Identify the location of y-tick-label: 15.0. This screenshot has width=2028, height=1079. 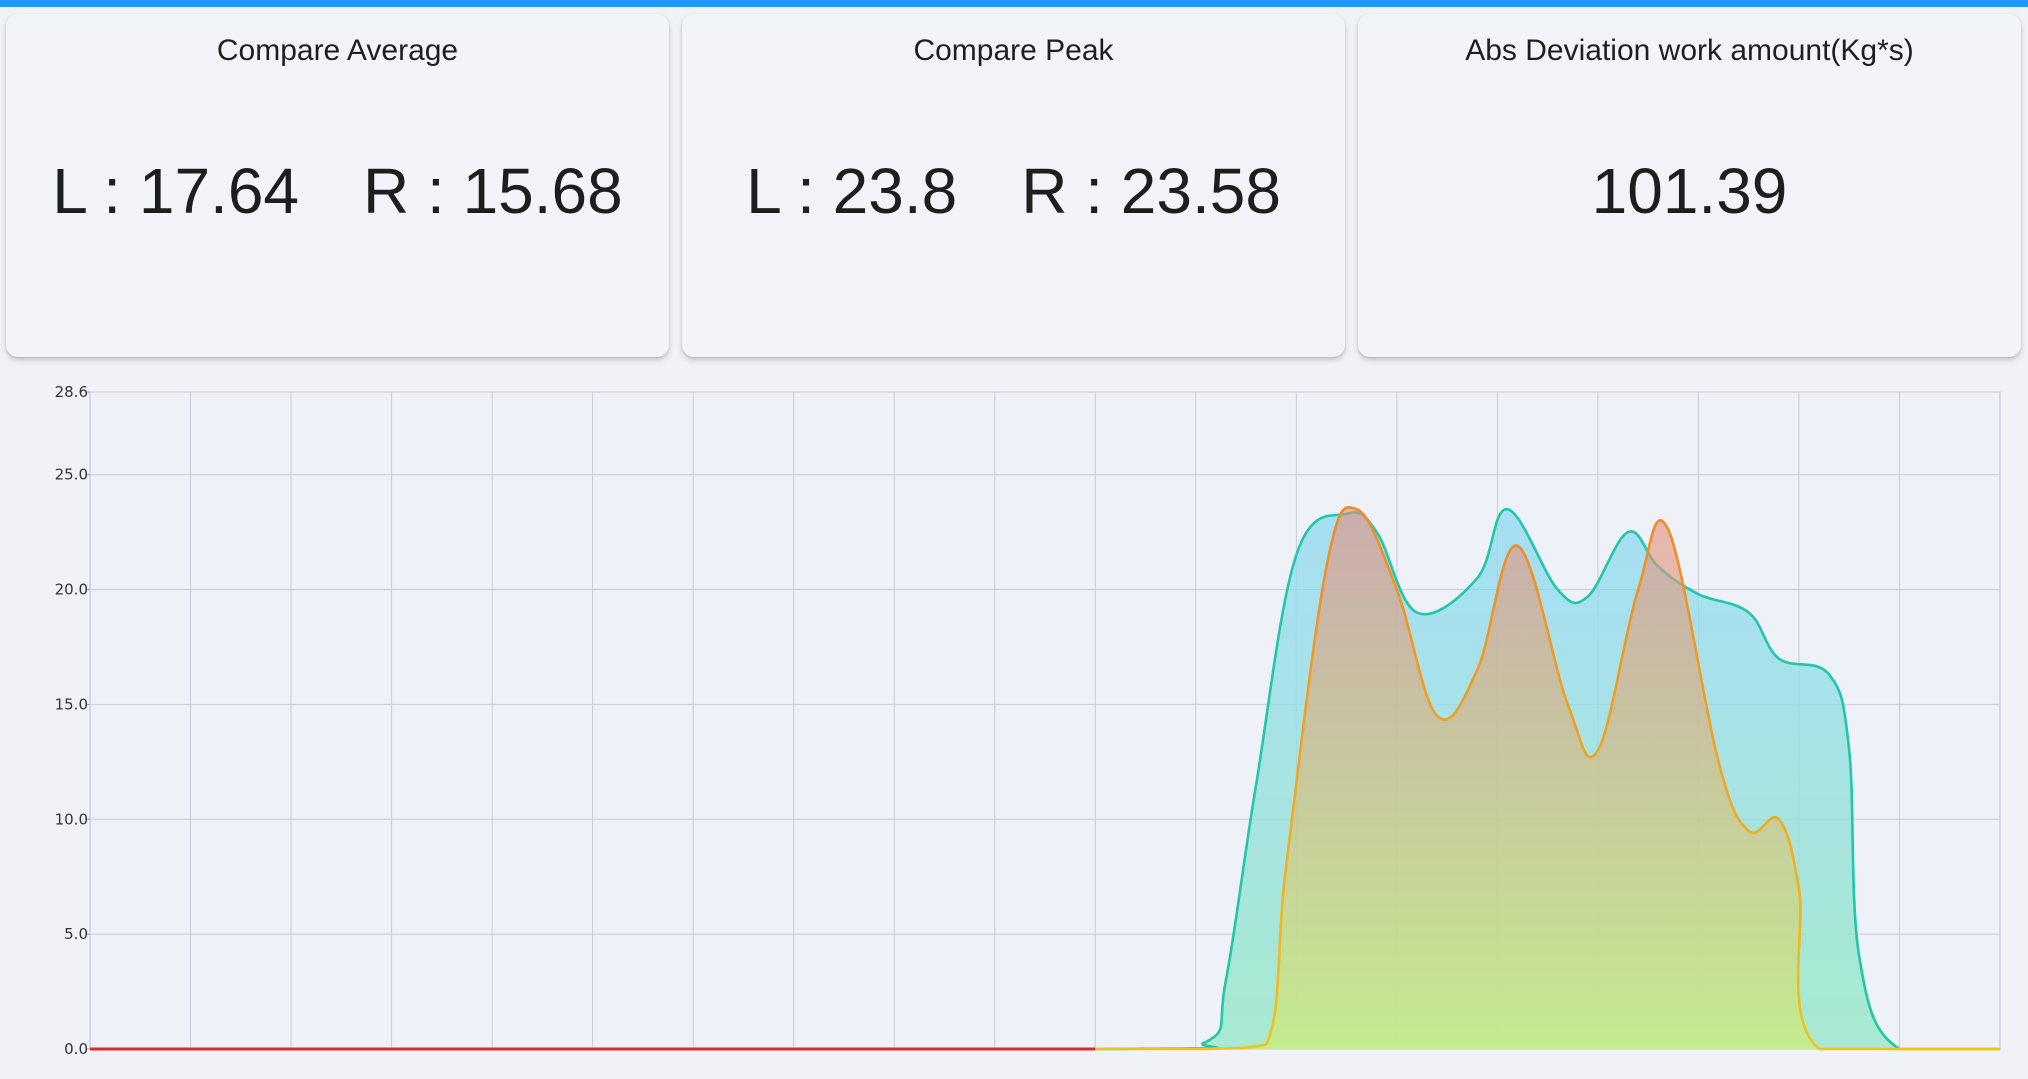
(71, 704).